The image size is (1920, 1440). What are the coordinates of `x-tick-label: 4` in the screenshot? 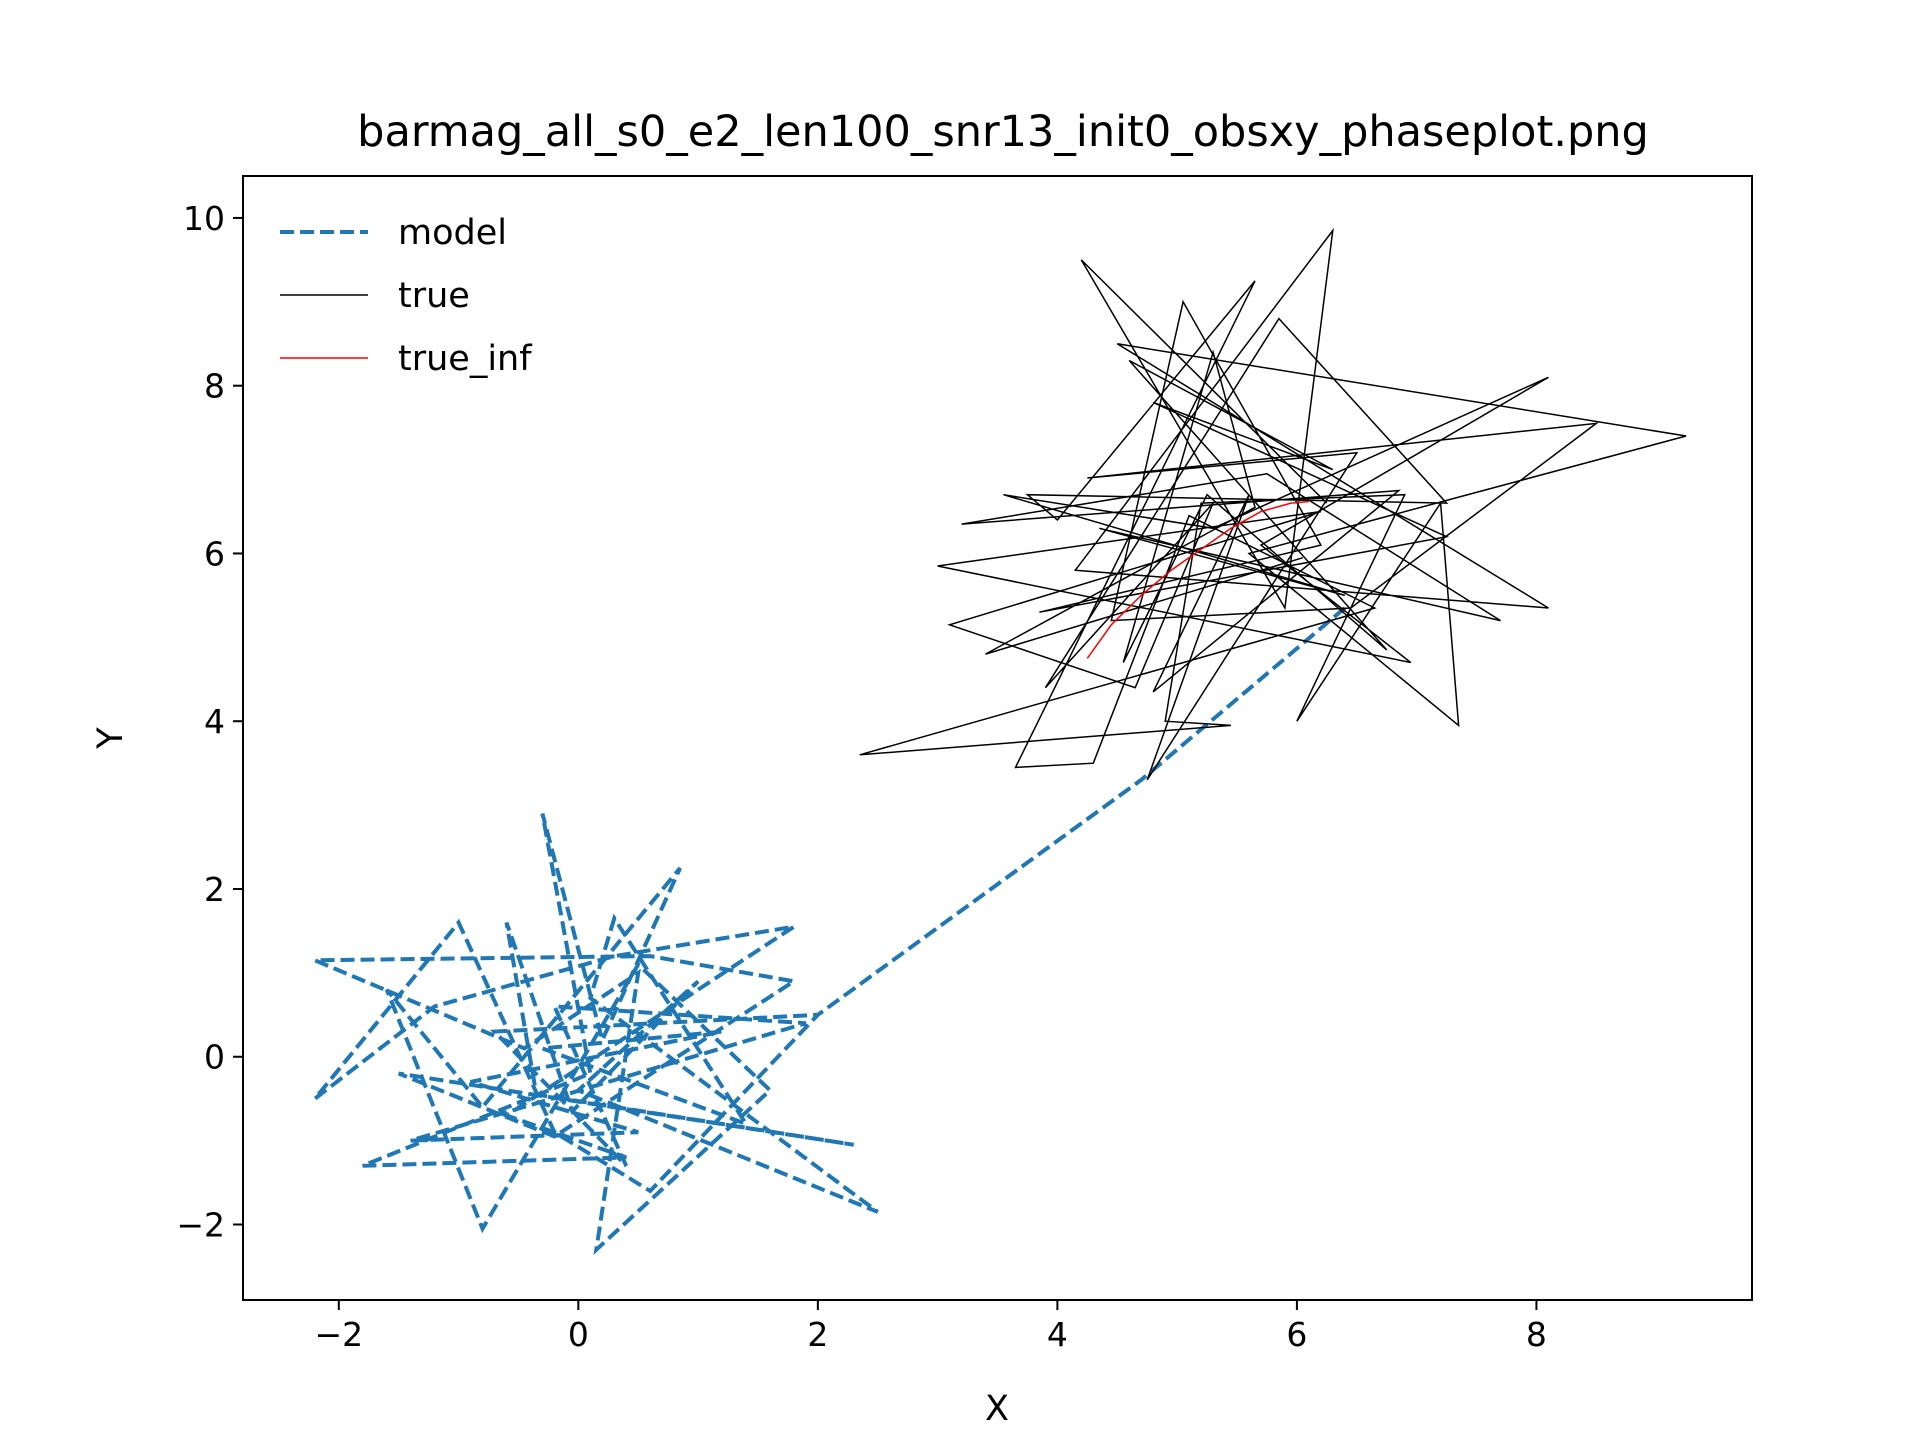 It's located at (1057, 1334).